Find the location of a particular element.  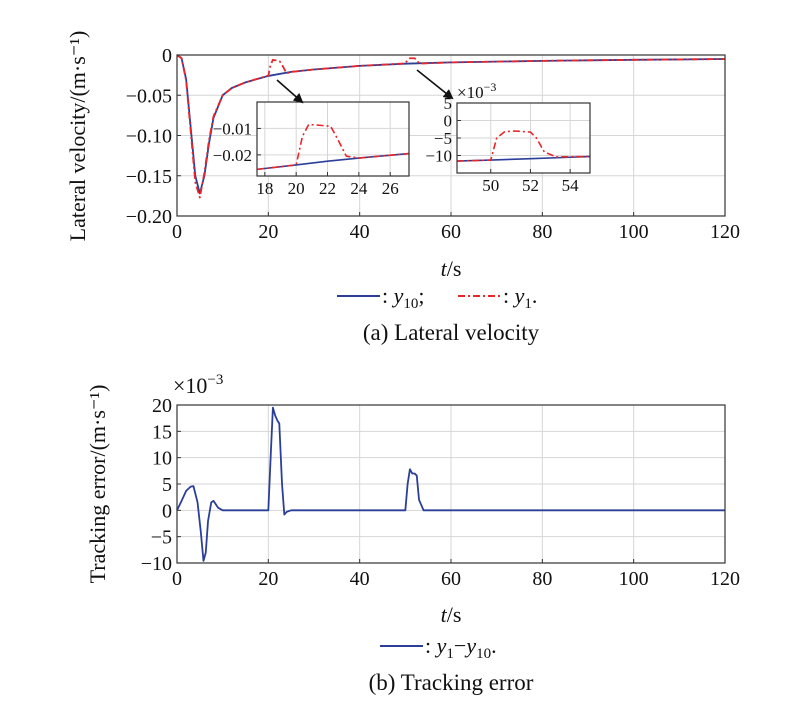

y-tick-label: −0.10 is located at coordinates (149, 137).